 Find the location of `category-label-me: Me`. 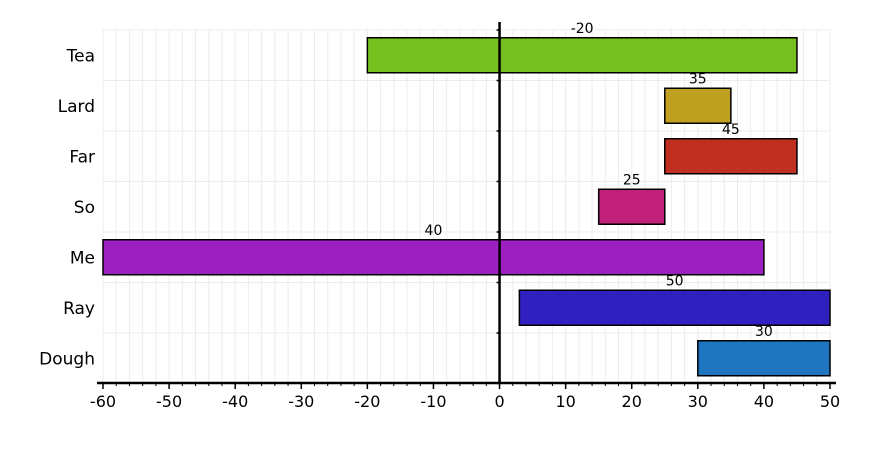

category-label-me: Me is located at coordinates (82, 258).